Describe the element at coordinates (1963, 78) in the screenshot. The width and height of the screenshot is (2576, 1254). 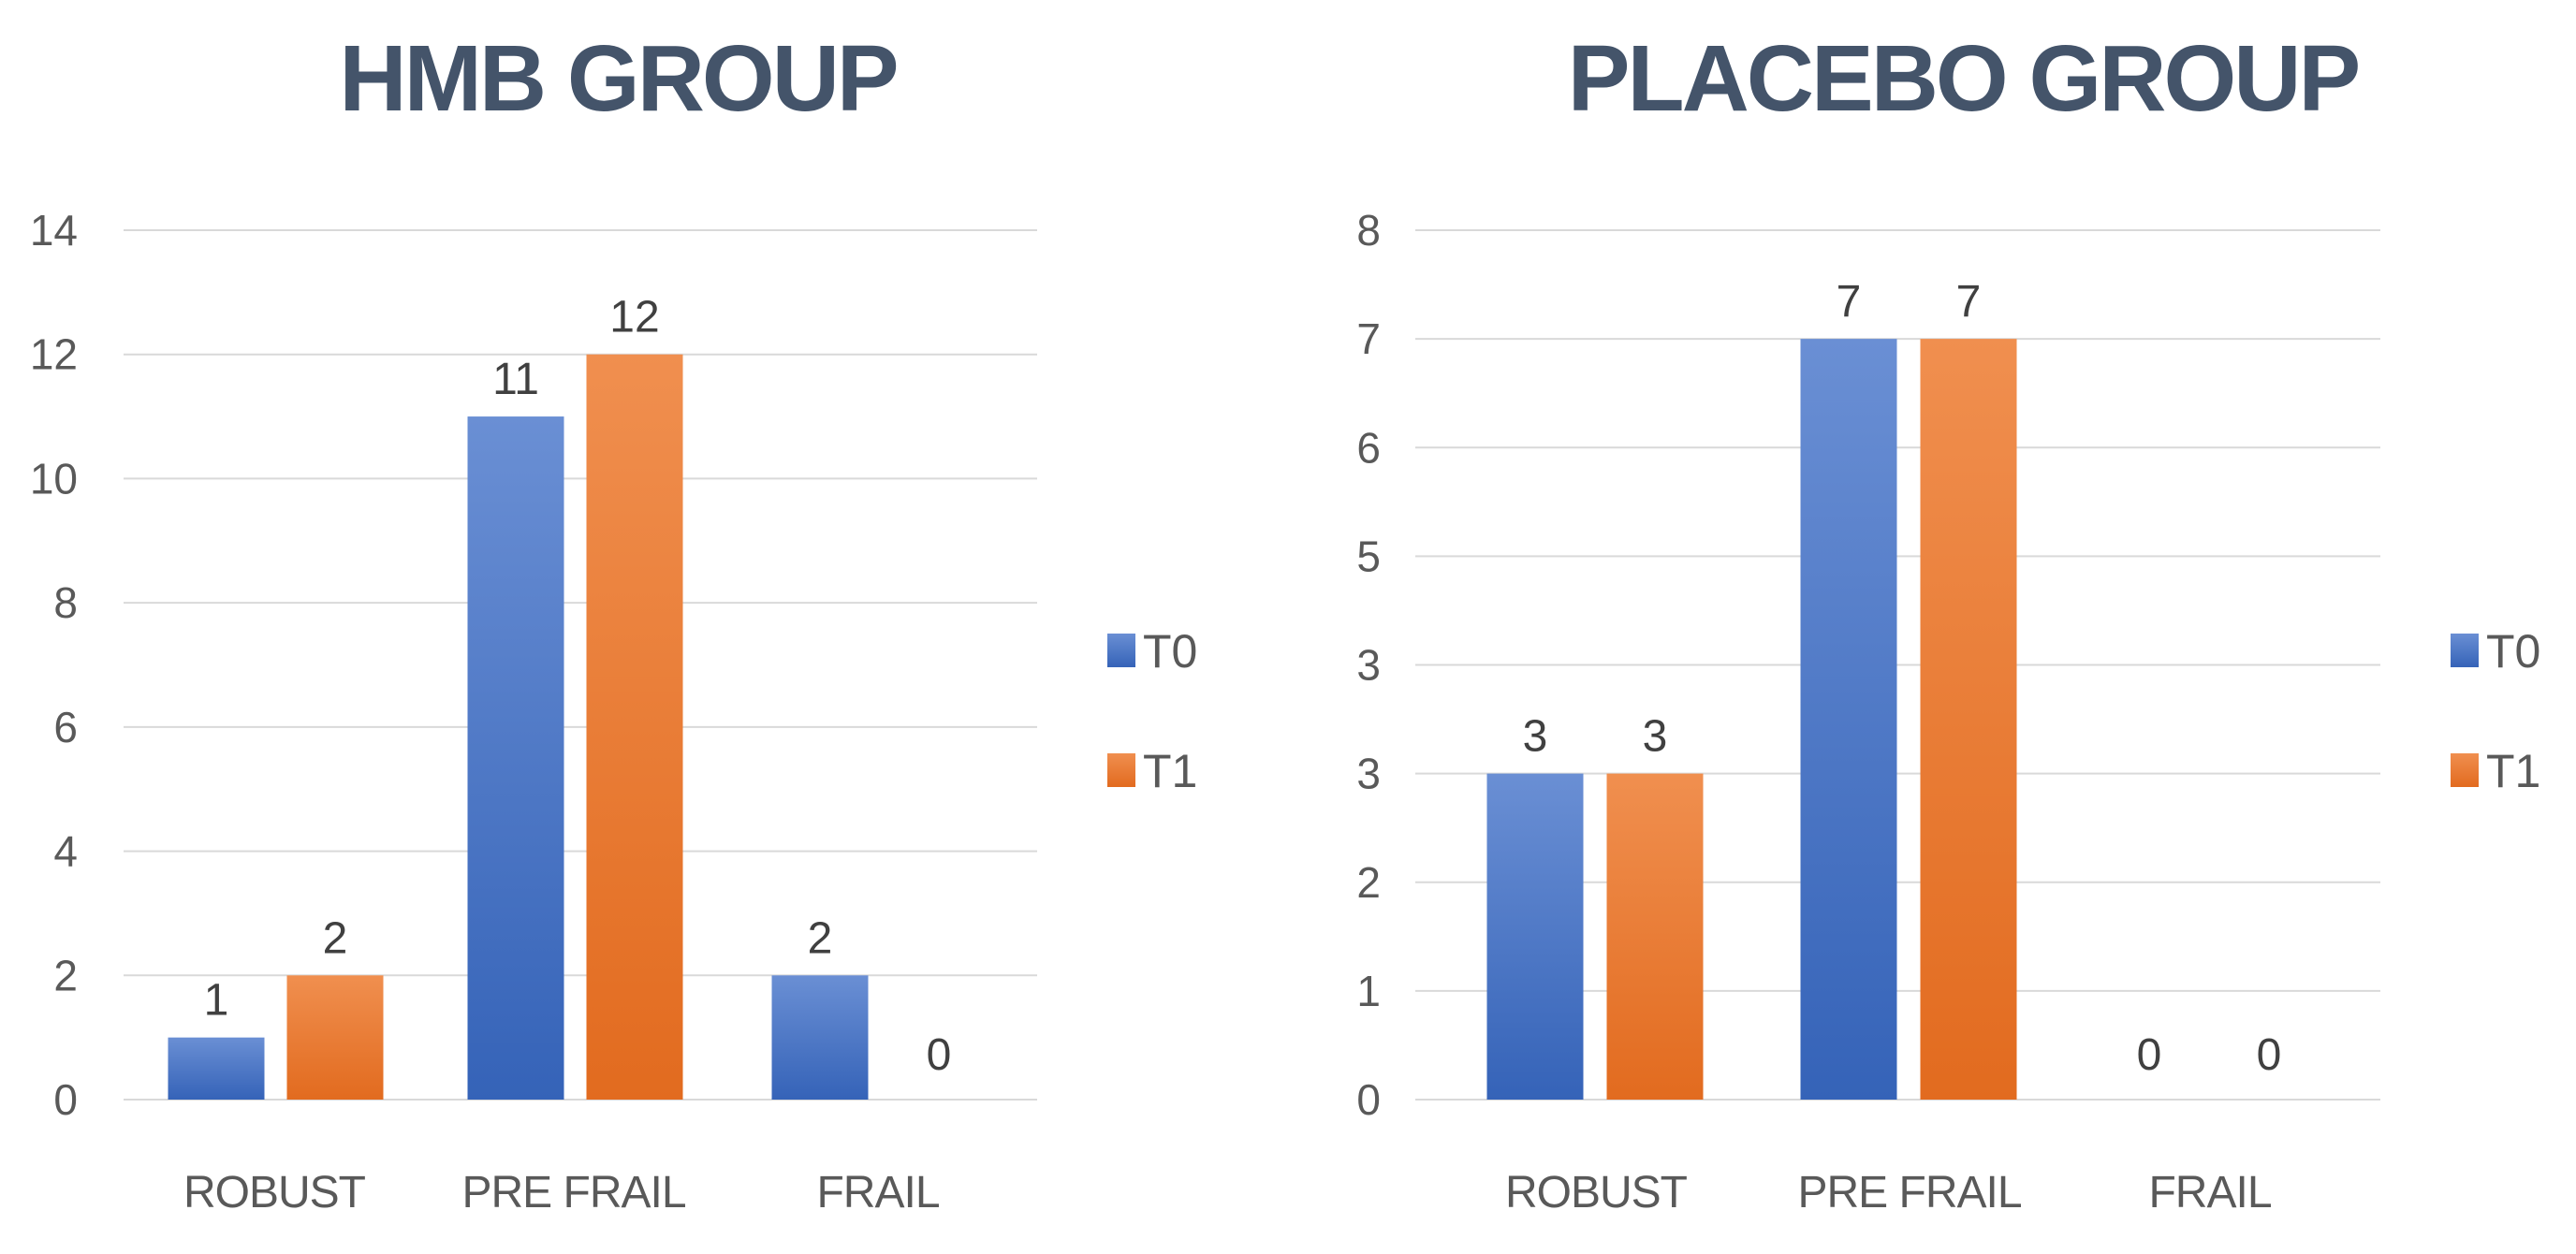
I see `chart-title: PLACEBO GROUP` at that location.